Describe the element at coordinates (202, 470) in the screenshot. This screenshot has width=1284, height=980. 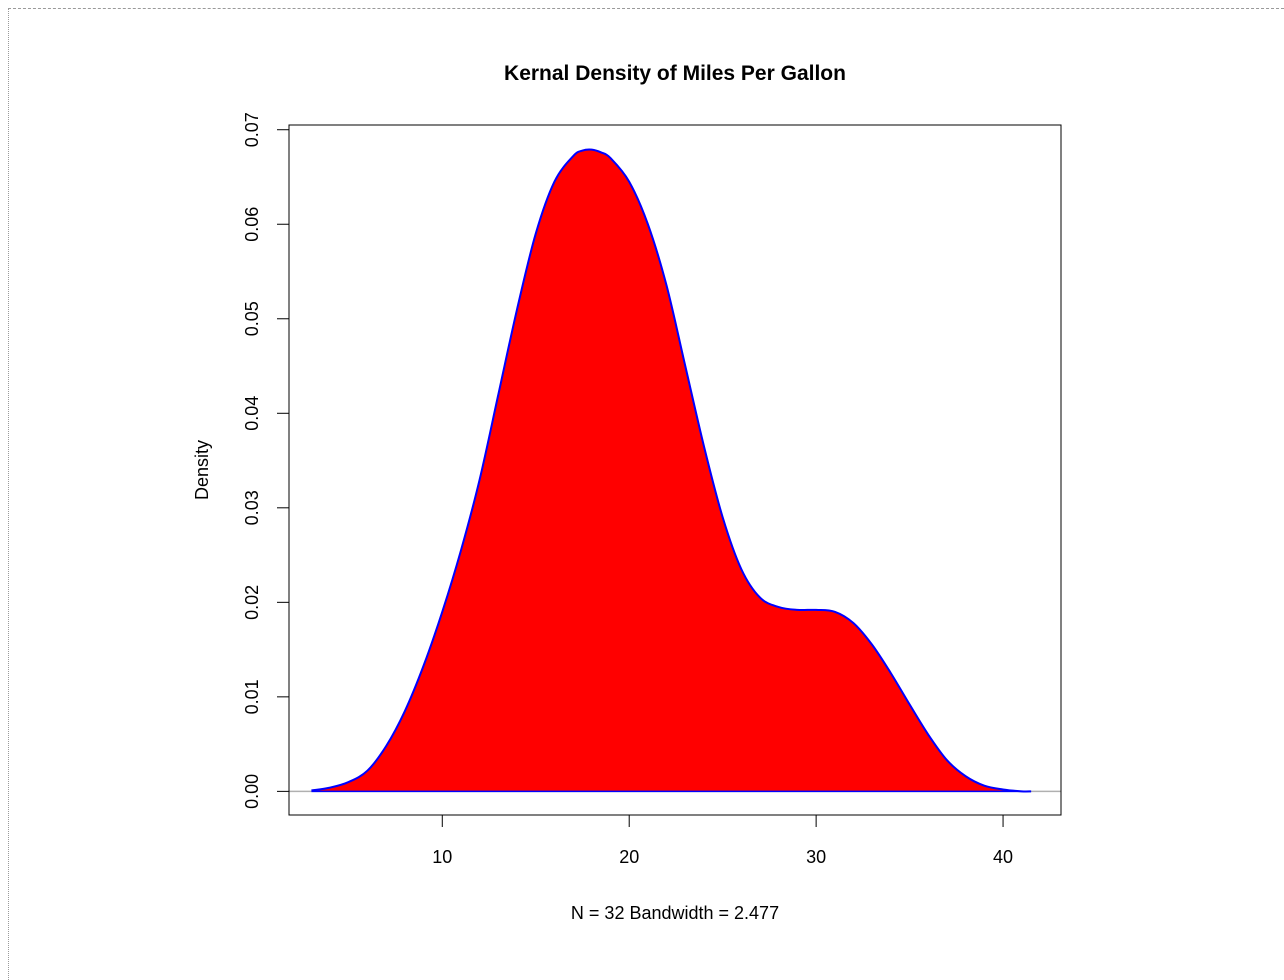
I see `y-axis-label: Density` at that location.